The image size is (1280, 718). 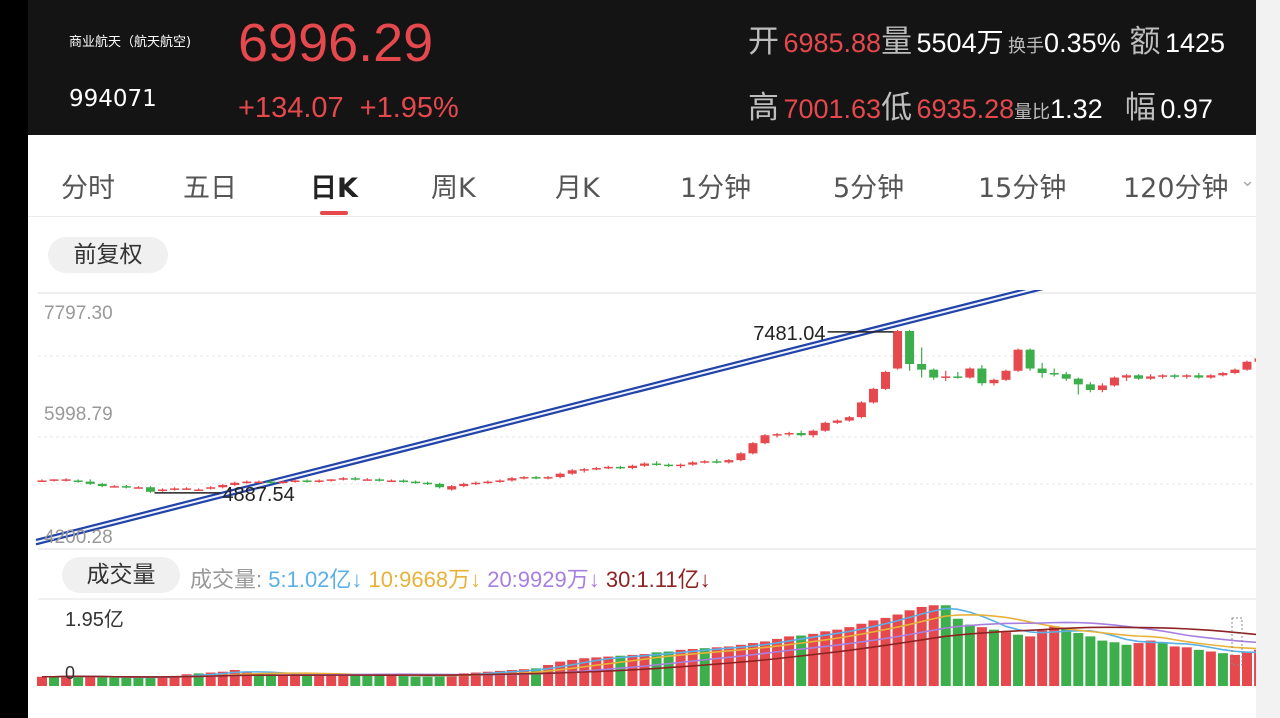 What do you see at coordinates (425, 579) in the screenshot?
I see `volume-ma10: 10:9668万↓` at bounding box center [425, 579].